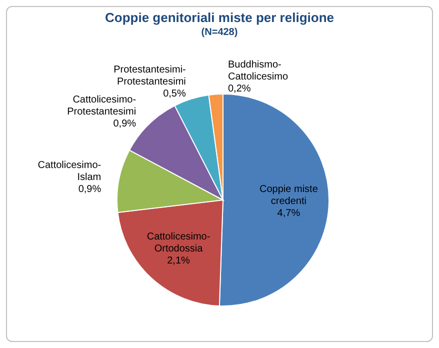 This screenshot has width=439, height=348. I want to click on chart-subtitle: (N=428), so click(219, 32).